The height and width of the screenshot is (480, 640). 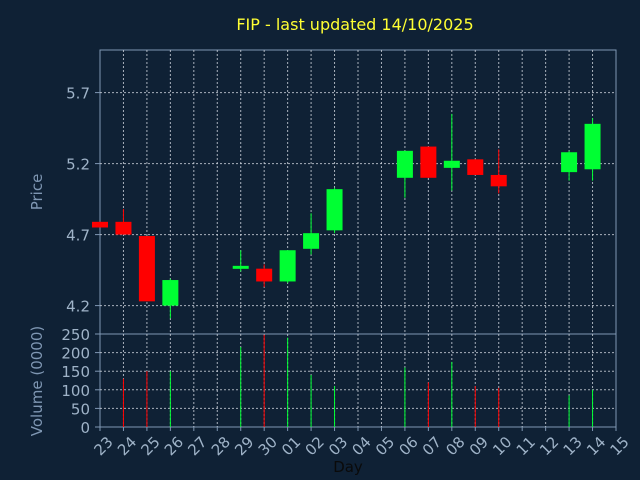 I want to click on x-axis-label: Day, so click(x=348, y=467).